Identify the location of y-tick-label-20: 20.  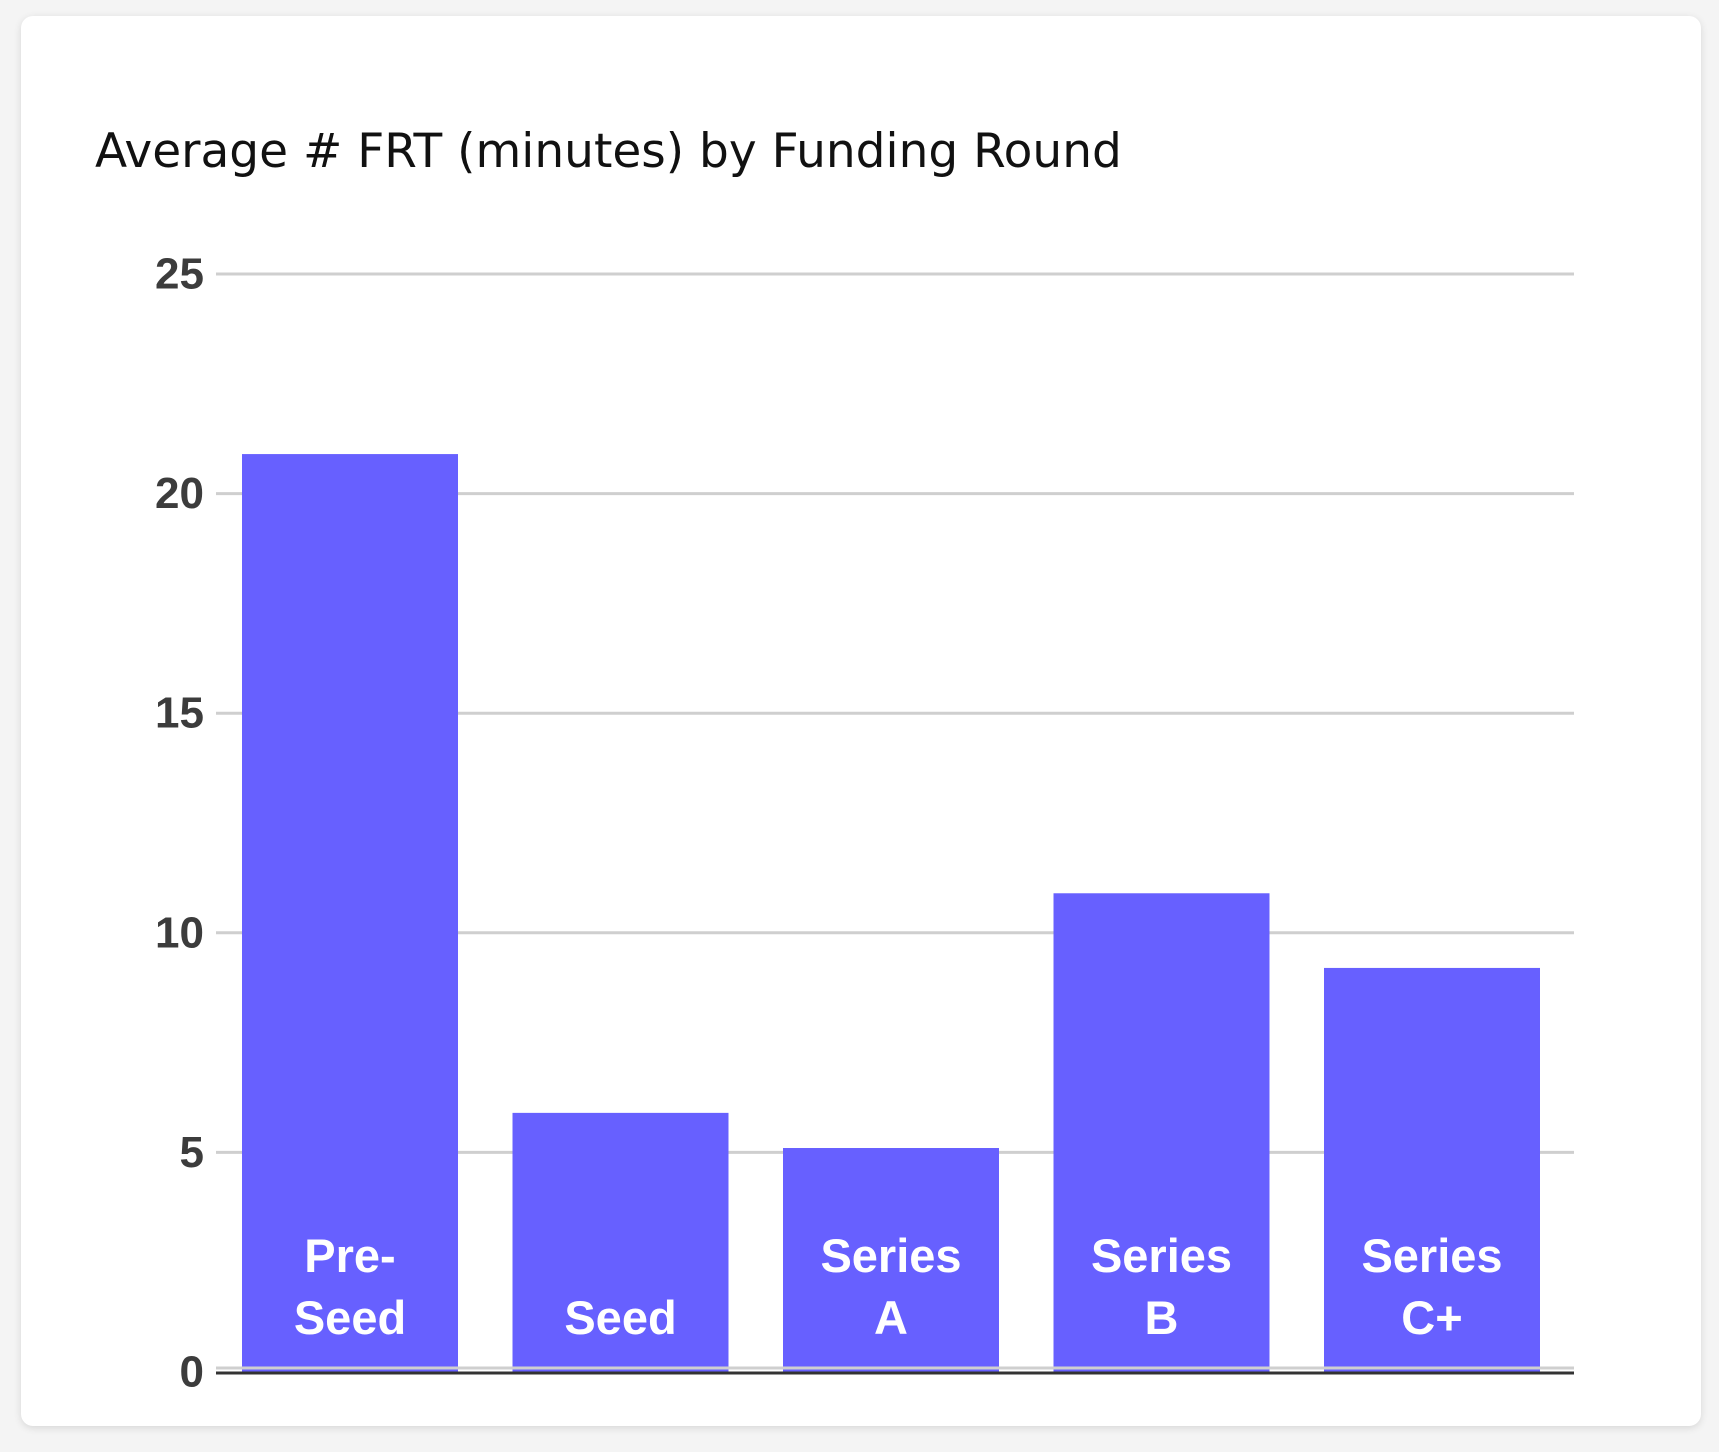
(179, 493).